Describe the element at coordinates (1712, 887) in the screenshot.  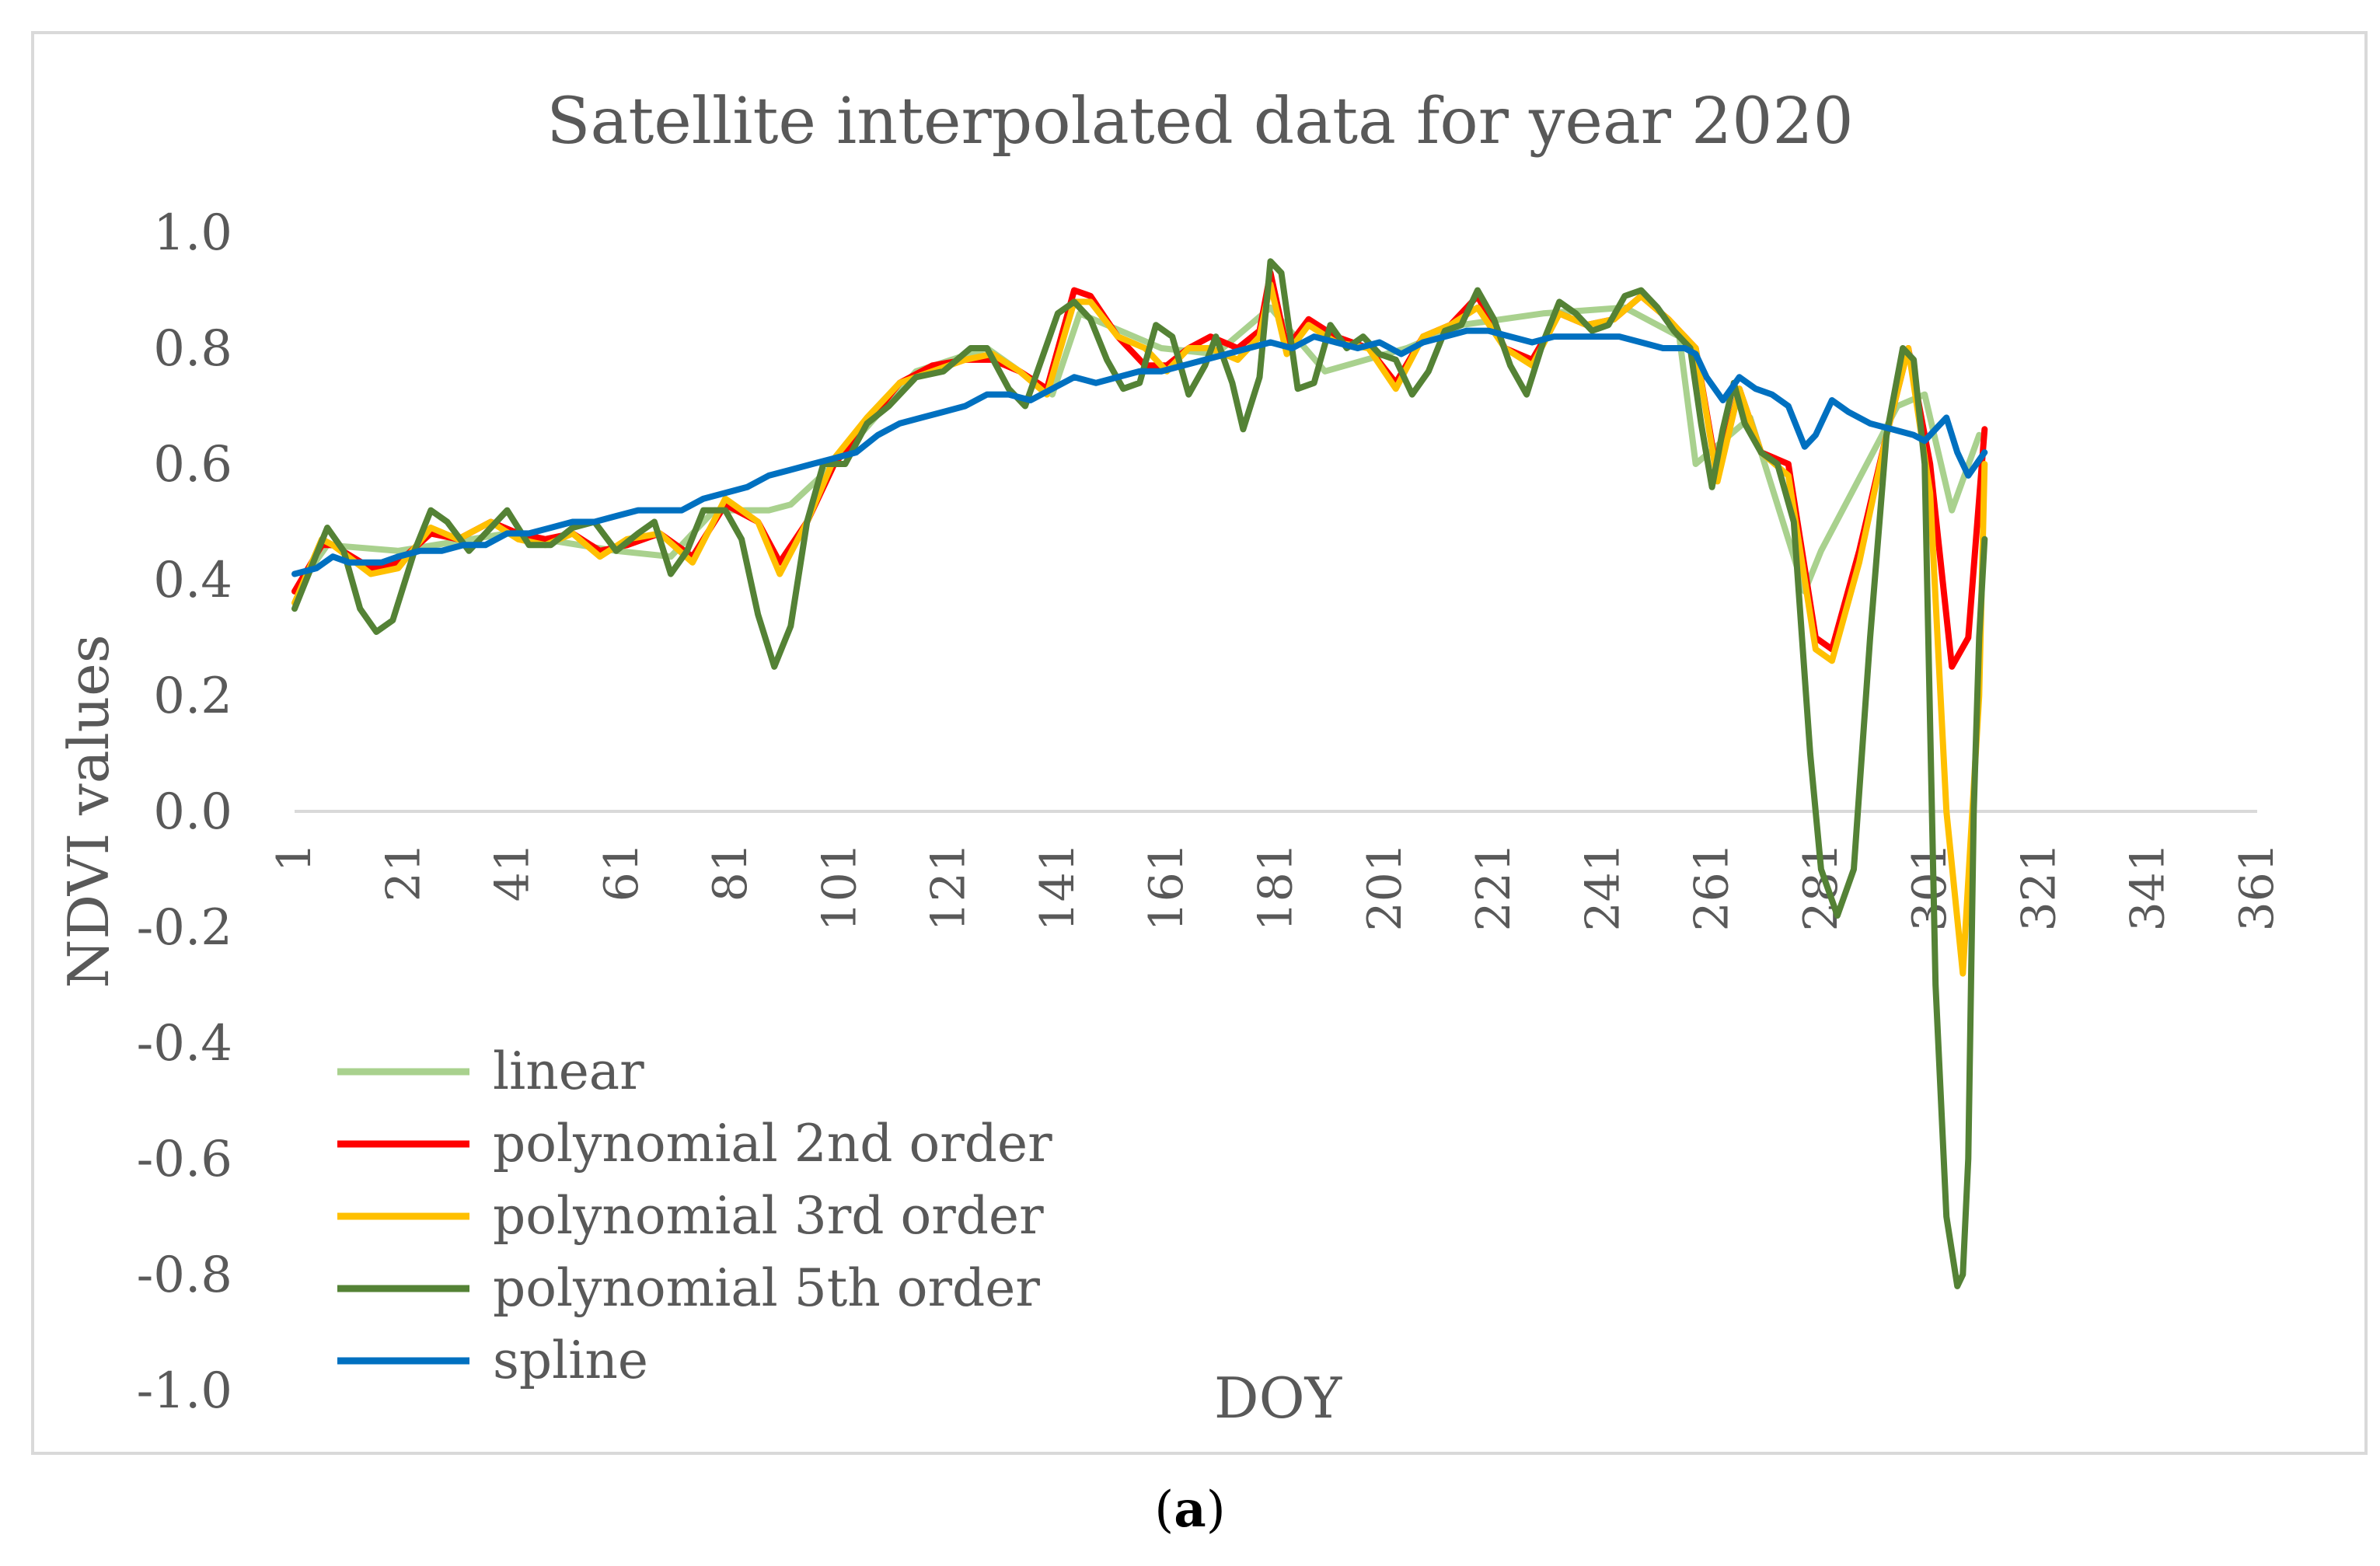
I see `x-tick-label: 261` at that location.